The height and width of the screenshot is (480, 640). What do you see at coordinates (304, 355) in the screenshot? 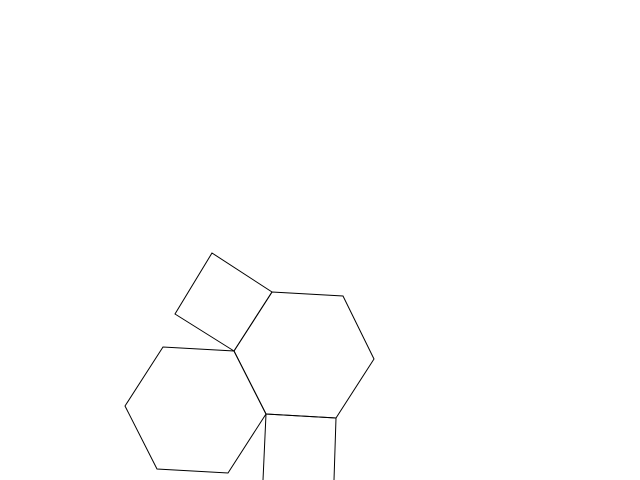
I see `hexagon-upper-right` at bounding box center [304, 355].